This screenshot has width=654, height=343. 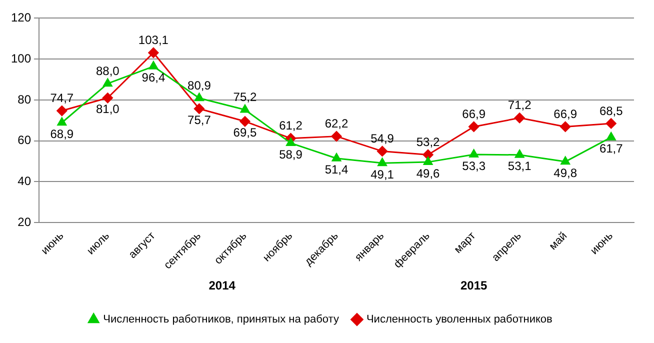 What do you see at coordinates (21, 17) in the screenshot?
I see `y-tick-label: 120` at bounding box center [21, 17].